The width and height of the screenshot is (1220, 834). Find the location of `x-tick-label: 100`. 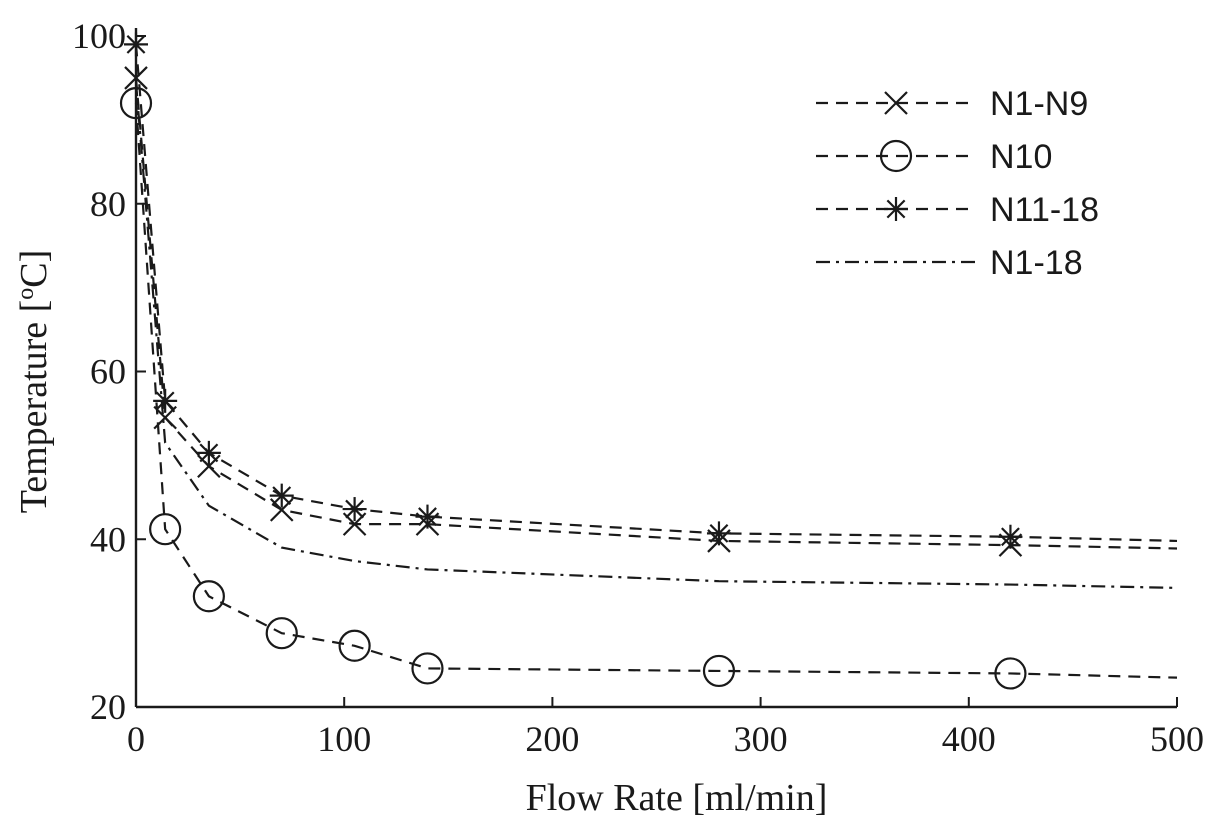

x-tick-label: 100 is located at coordinates (344, 739).